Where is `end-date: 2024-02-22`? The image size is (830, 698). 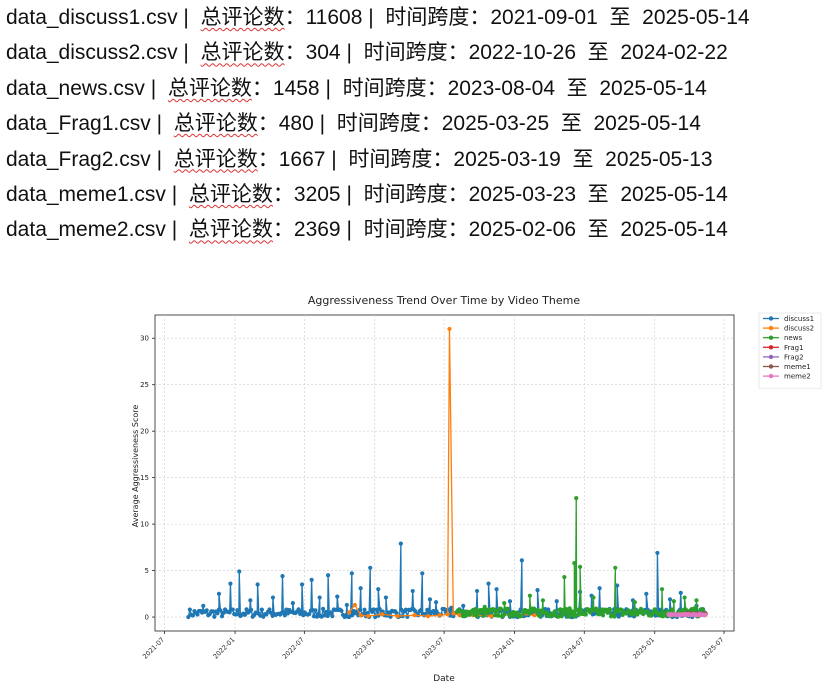
end-date: 2024-02-22 is located at coordinates (674, 53).